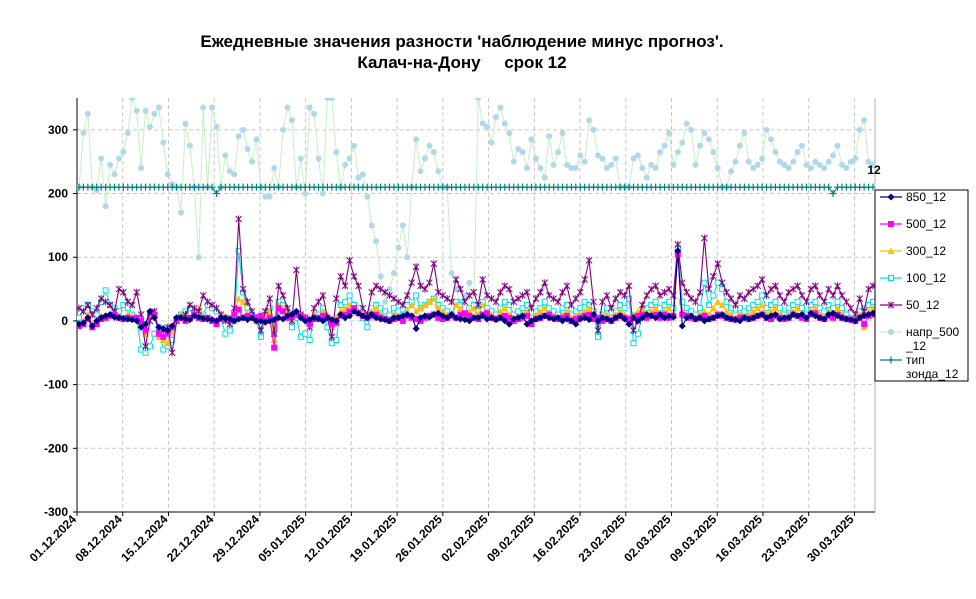 The image size is (976, 599). Describe the element at coordinates (510, 538) in the screenshot. I see `x-tick-label: 09.02.2025` at that location.